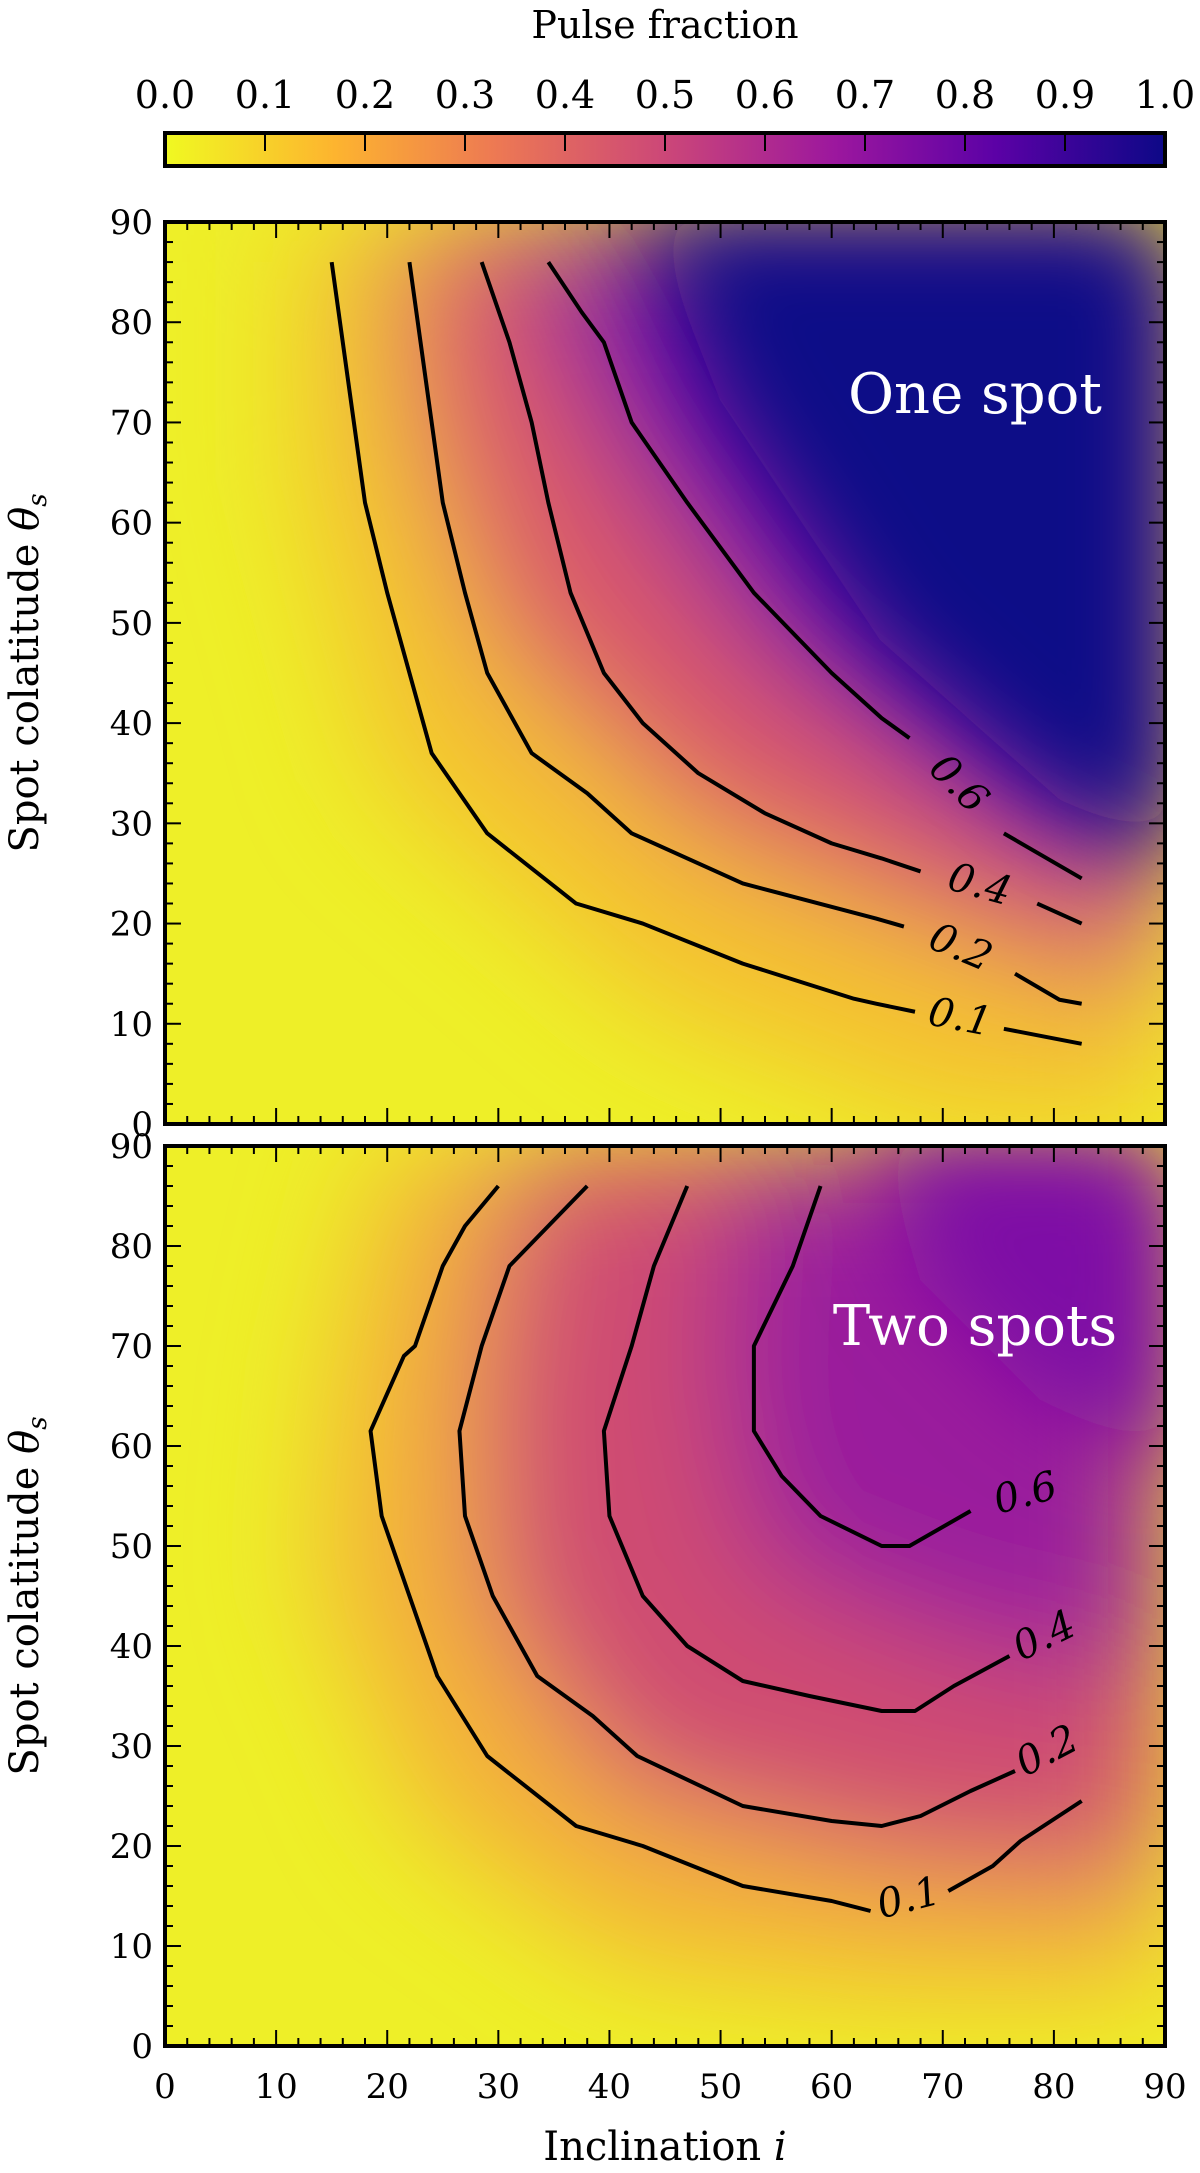  Describe the element at coordinates (275, 2087) in the screenshot. I see `x-tick-label: 10` at that location.